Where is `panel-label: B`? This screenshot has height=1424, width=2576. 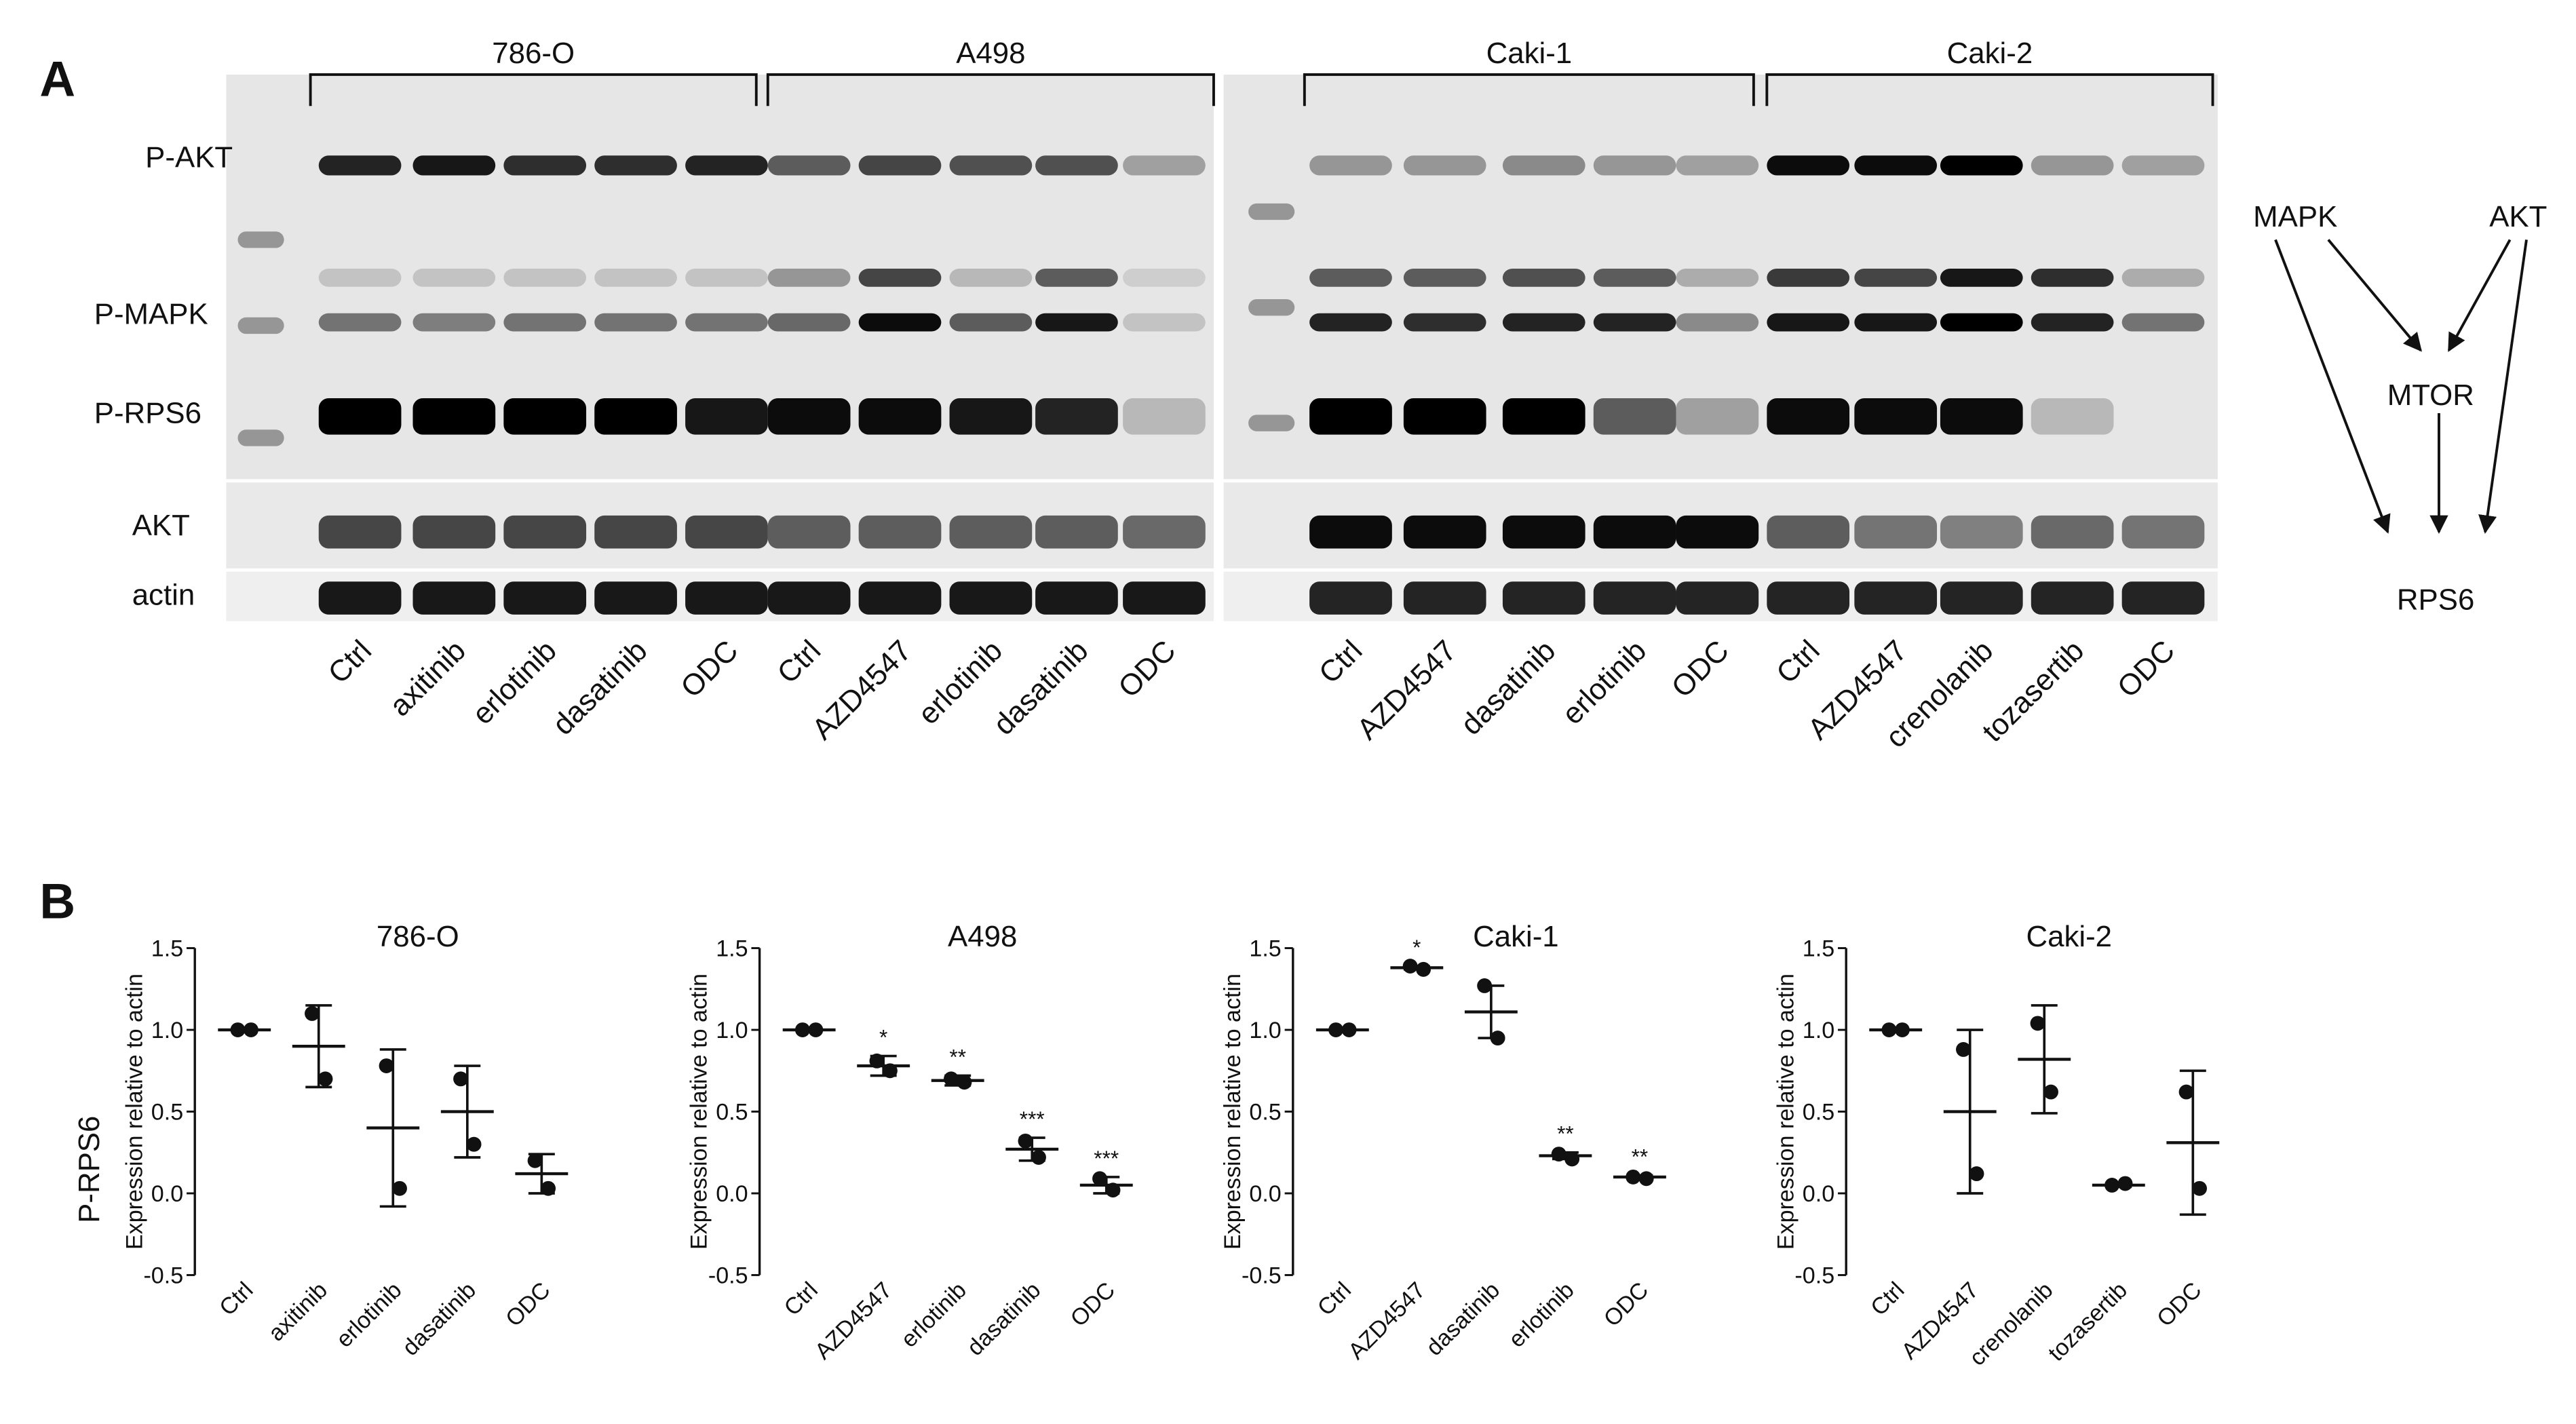
panel-label: B is located at coordinates (57, 901).